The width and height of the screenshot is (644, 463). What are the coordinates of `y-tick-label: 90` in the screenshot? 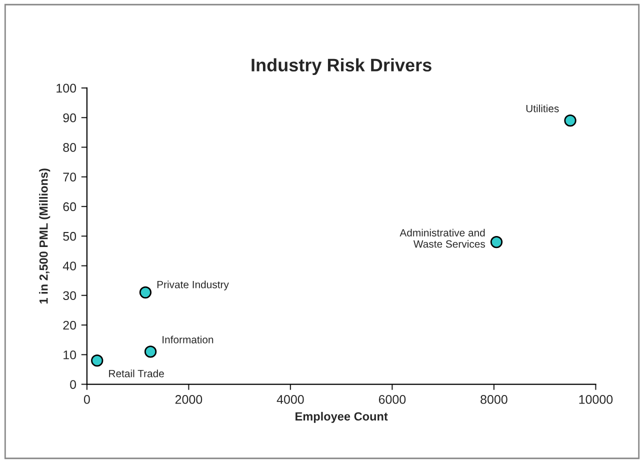 It's located at (69, 117).